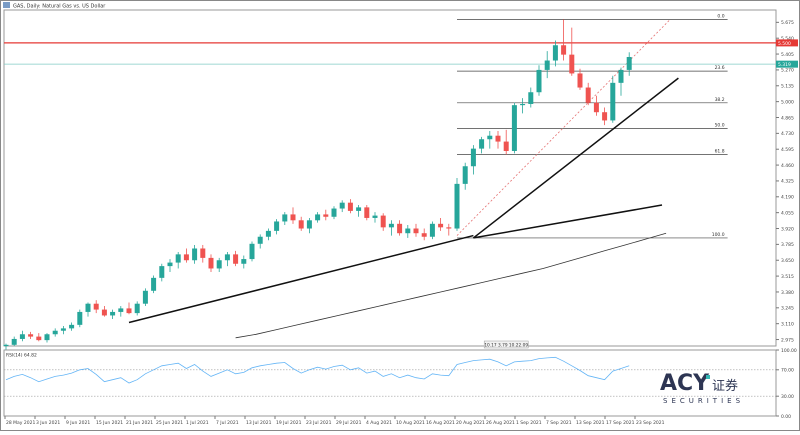 The width and height of the screenshot is (800, 435). Describe the element at coordinates (289, 423) in the screenshot. I see `x-tick-label: 19 Jul 2021` at that location.